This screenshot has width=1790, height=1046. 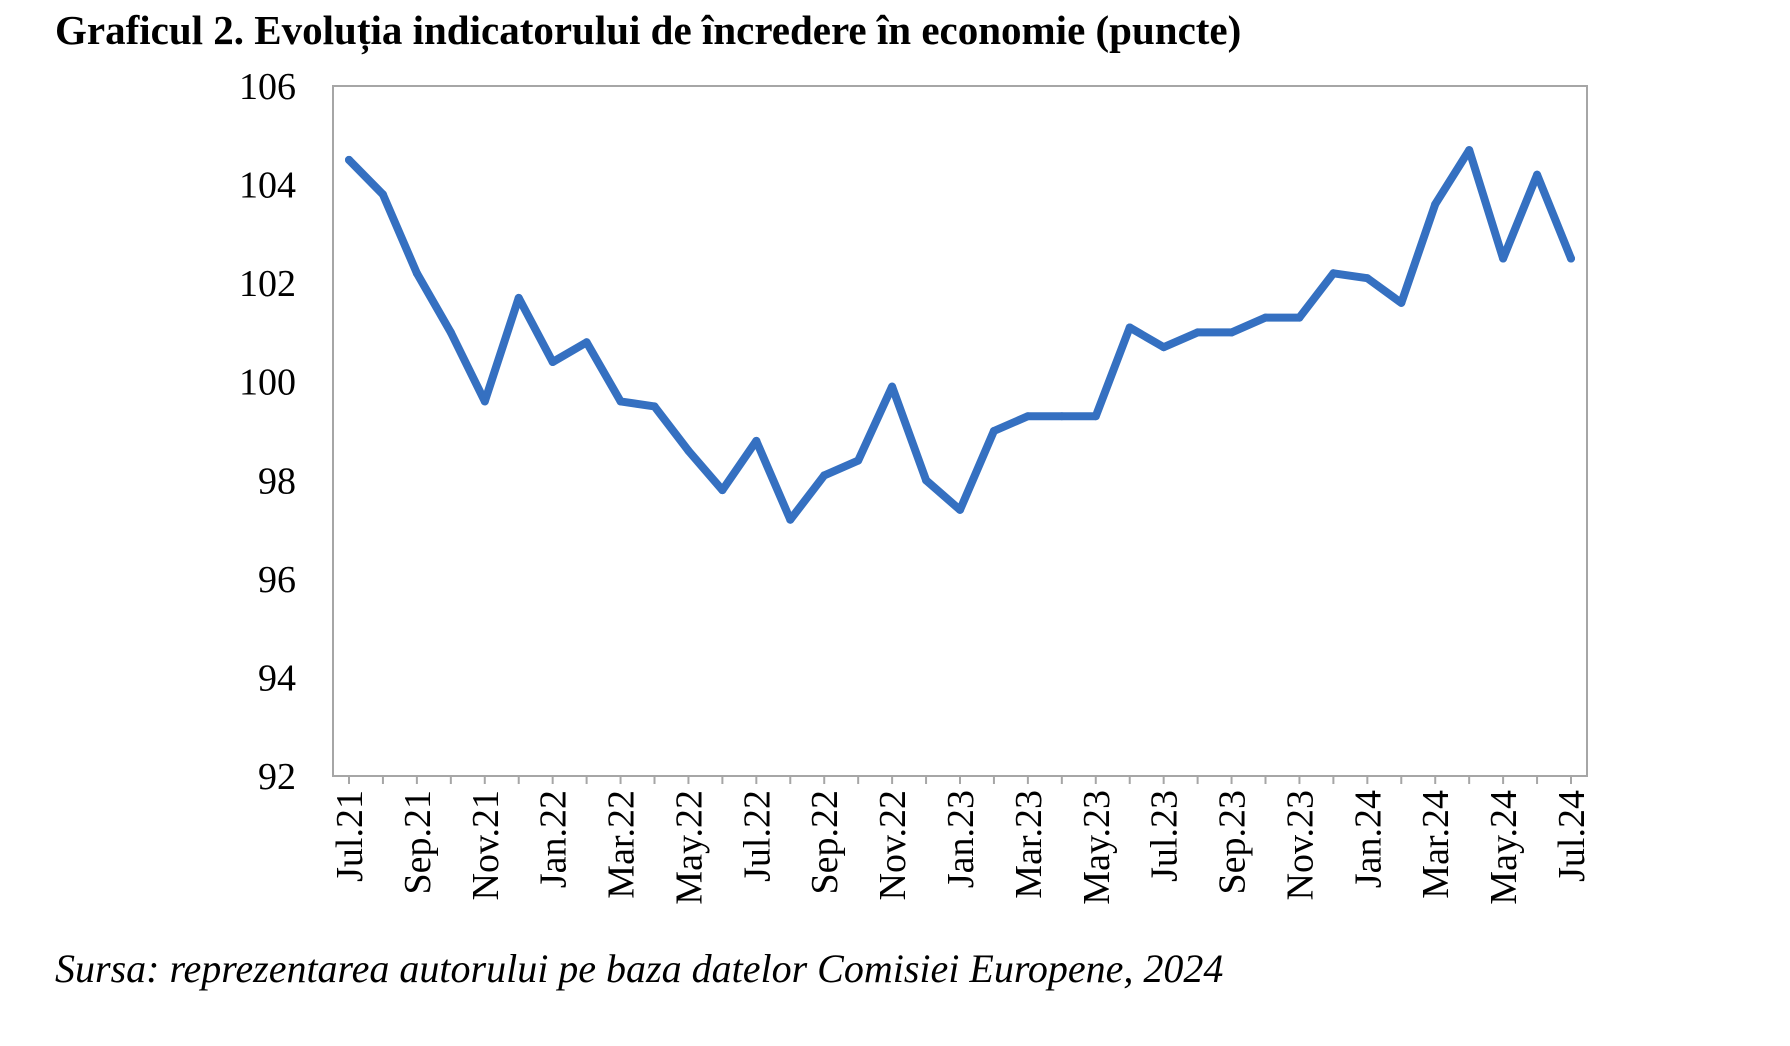 What do you see at coordinates (1300, 845) in the screenshot?
I see `x-tick-label: Nov.23` at bounding box center [1300, 845].